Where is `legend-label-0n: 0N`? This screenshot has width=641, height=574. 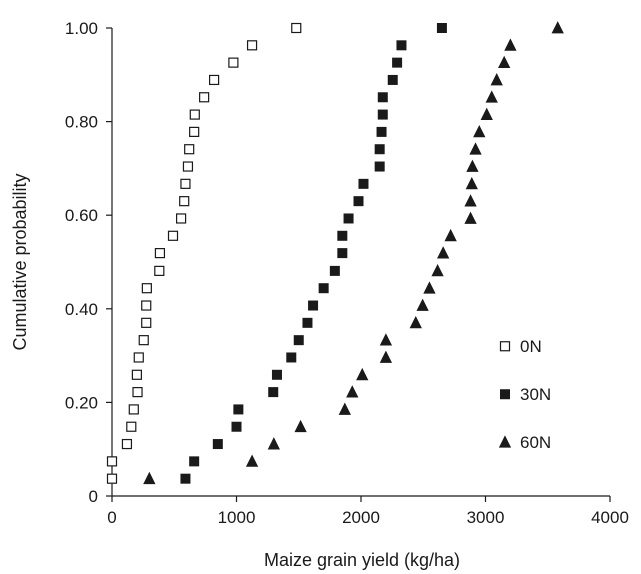
legend-label-0n: 0N is located at coordinates (531, 346).